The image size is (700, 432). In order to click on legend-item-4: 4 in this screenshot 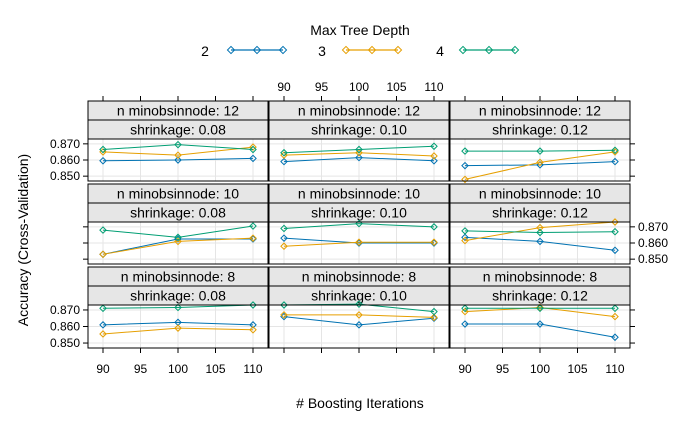, I will do `click(478, 51)`.